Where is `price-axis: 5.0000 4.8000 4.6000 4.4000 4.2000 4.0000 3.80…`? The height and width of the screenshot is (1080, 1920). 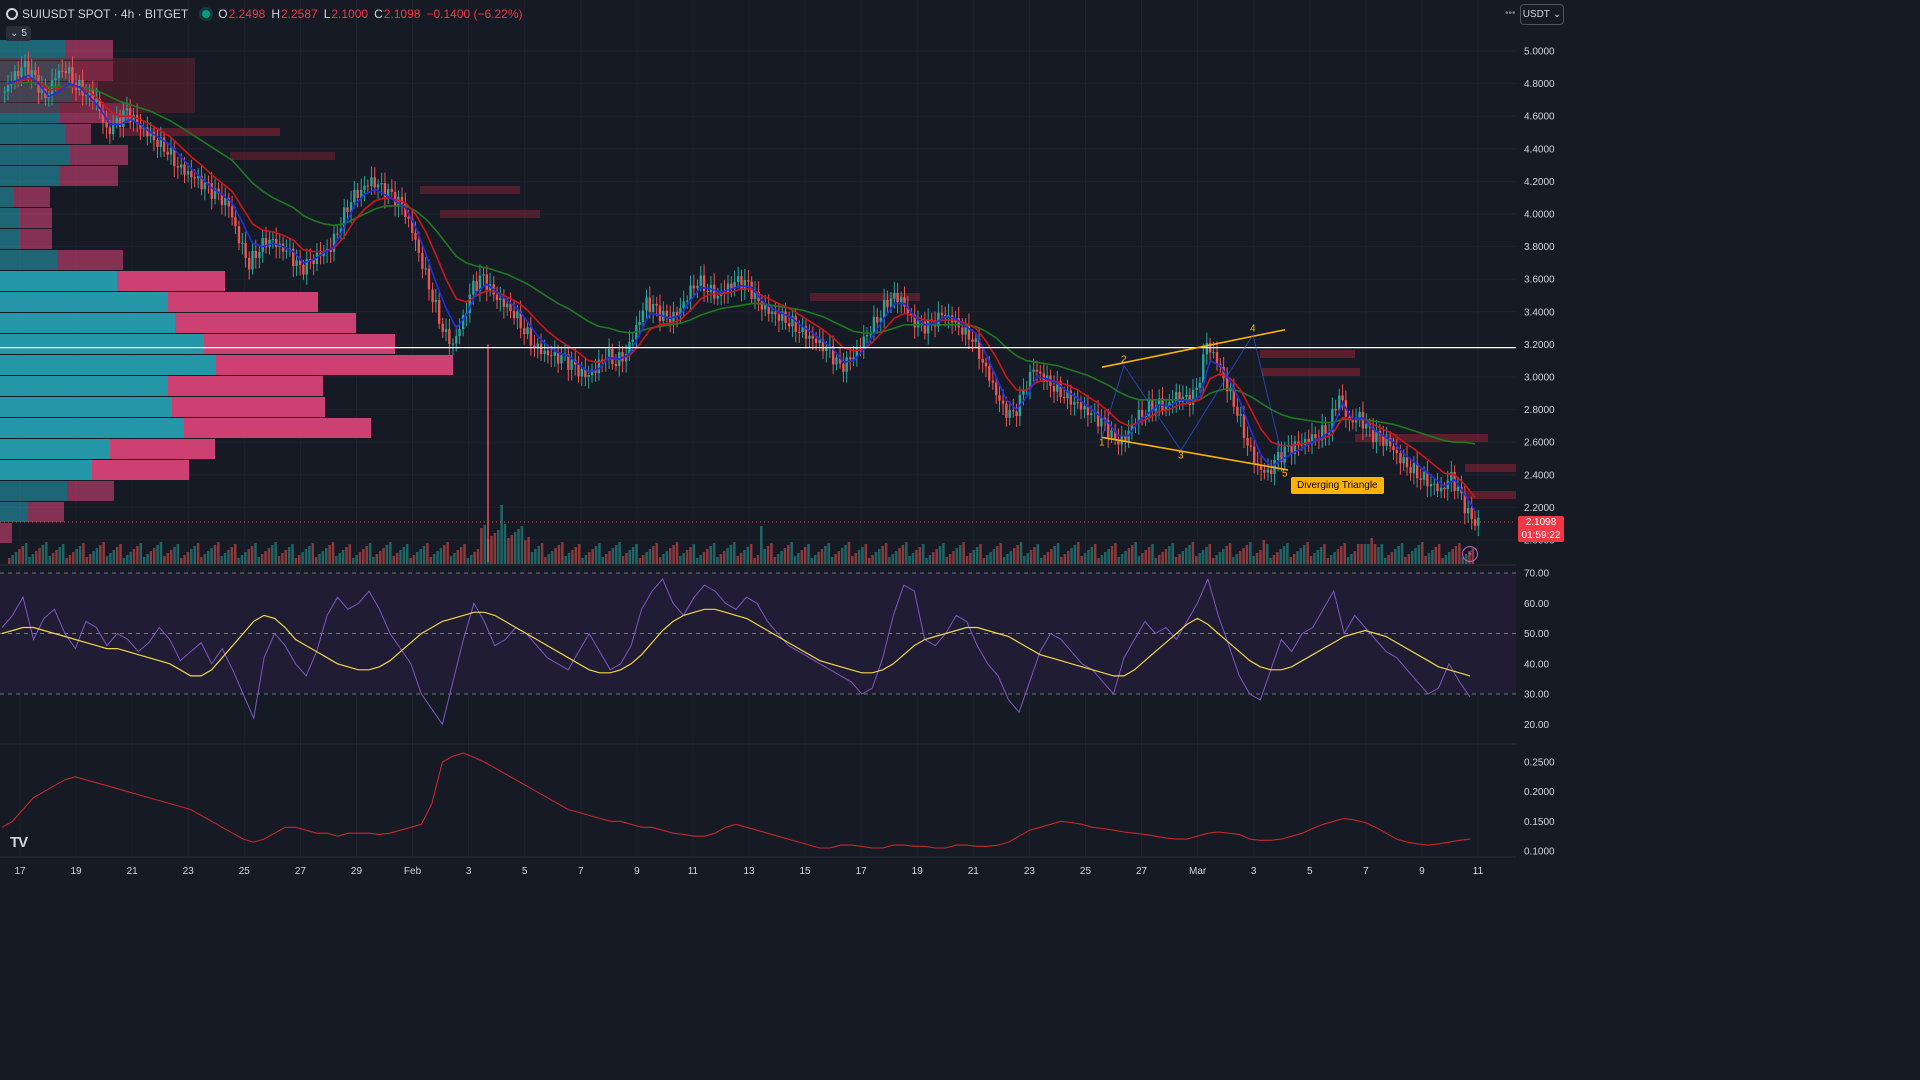
price-axis: 5.0000 4.8000 4.6000 4.4000 4.2000 4.0000 3.80… is located at coordinates (1542, 441).